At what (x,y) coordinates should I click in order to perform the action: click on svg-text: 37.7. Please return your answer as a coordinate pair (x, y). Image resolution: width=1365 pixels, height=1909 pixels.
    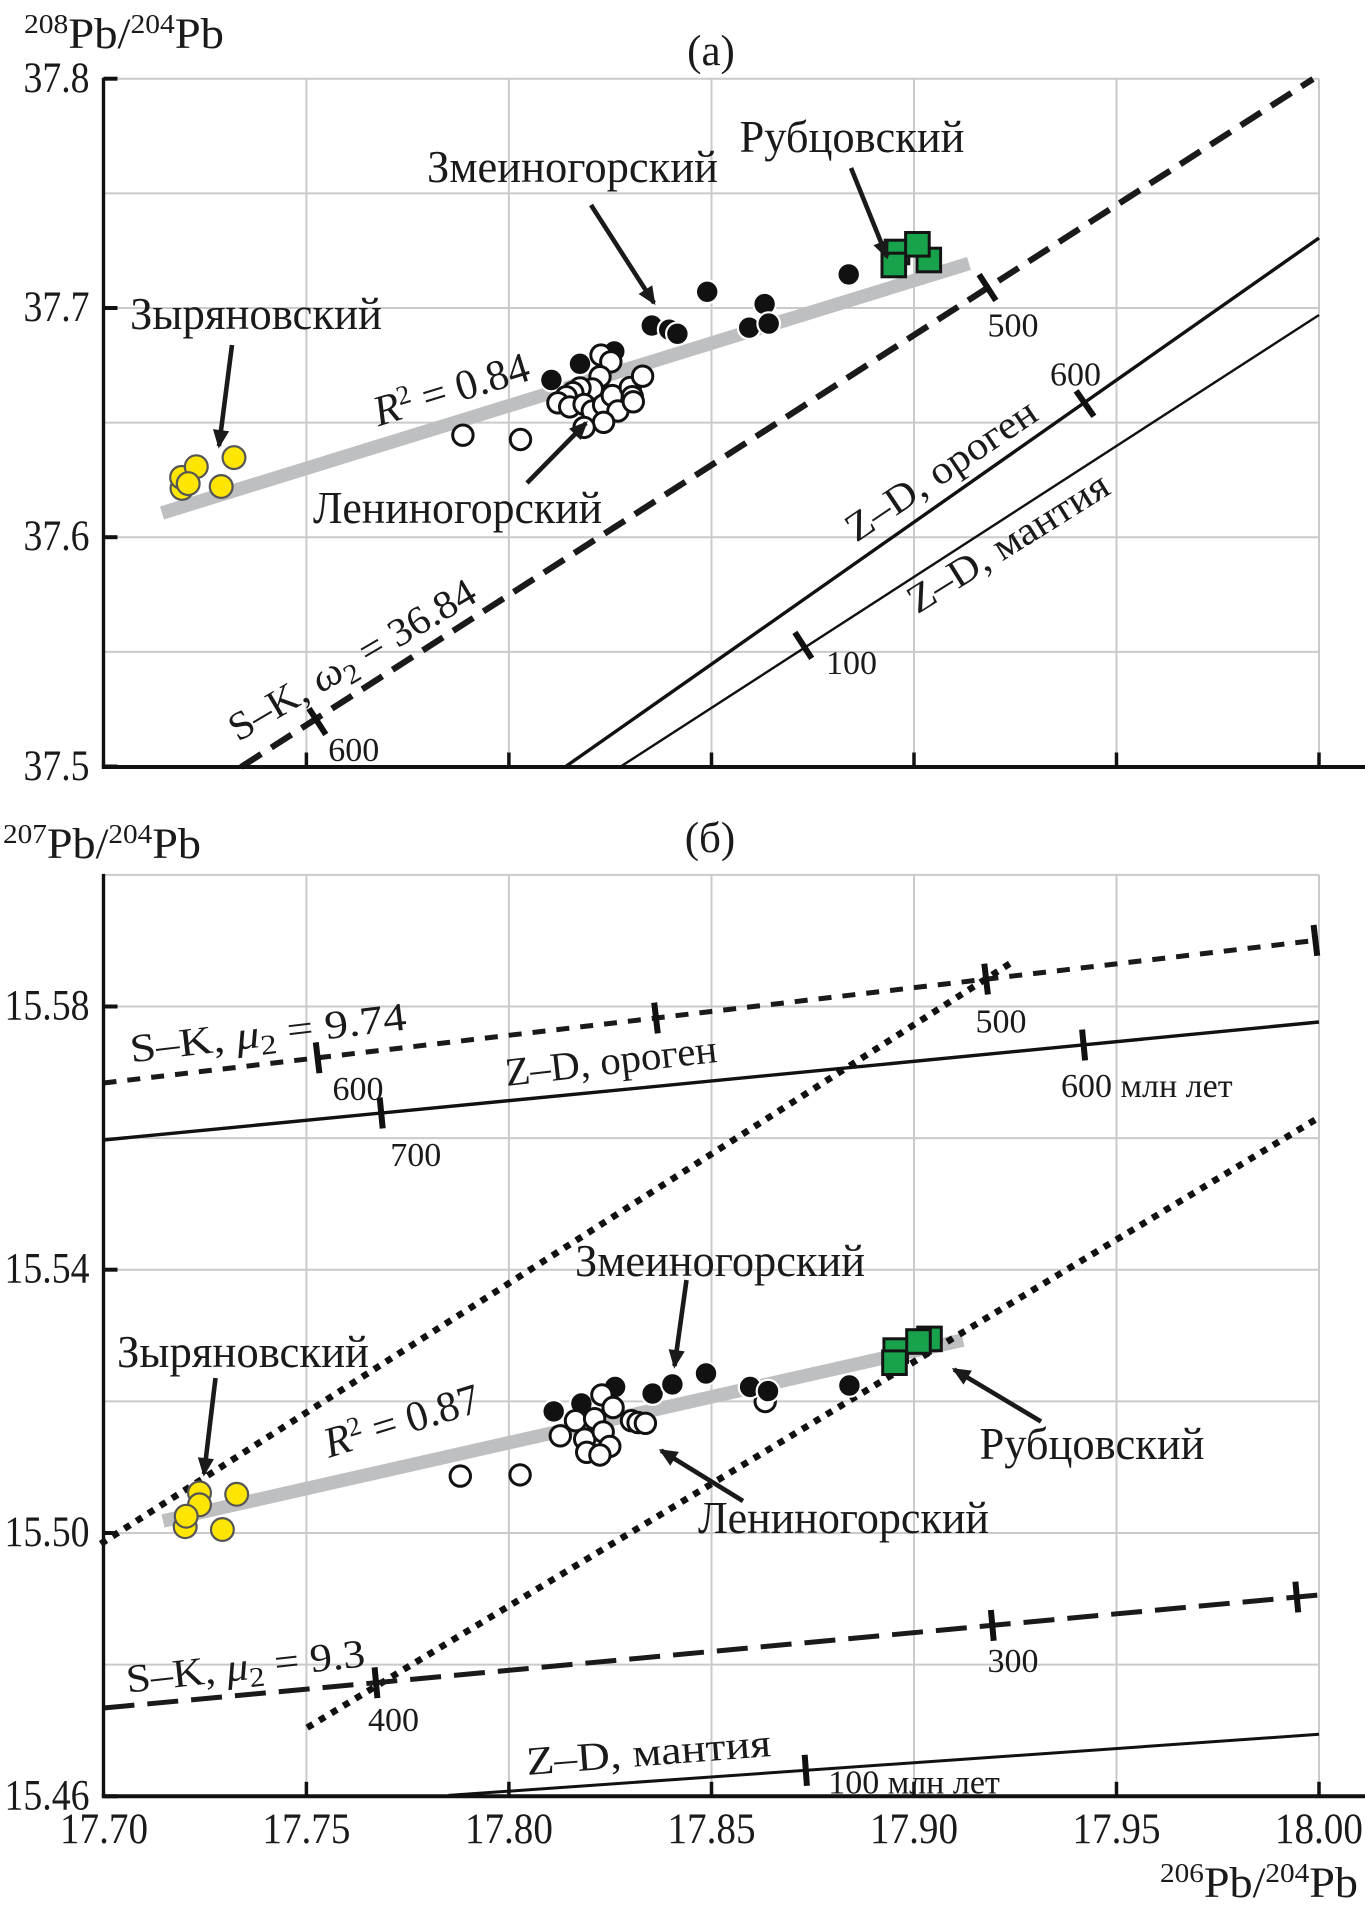
    Looking at the image, I should click on (57, 307).